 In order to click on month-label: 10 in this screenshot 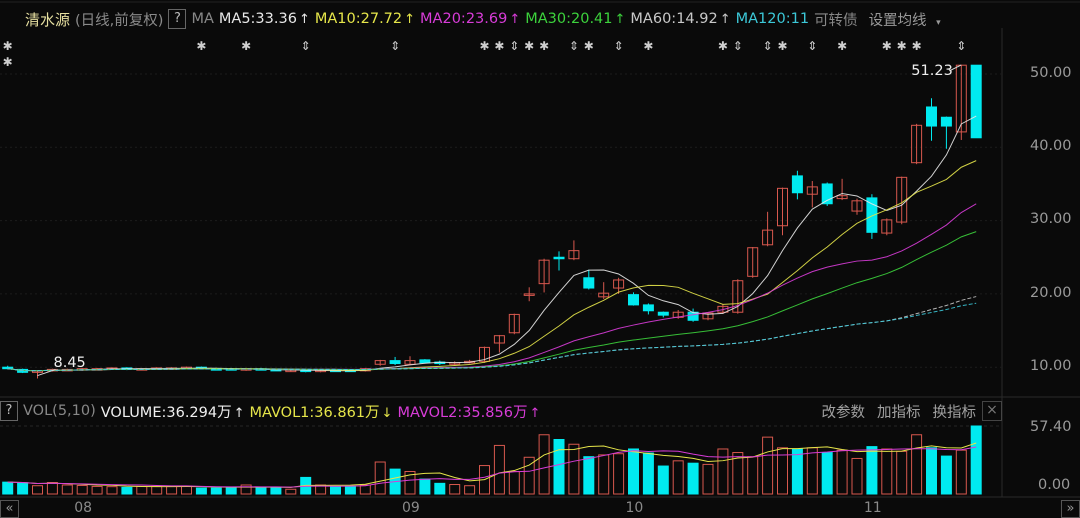, I will do `click(634, 508)`.